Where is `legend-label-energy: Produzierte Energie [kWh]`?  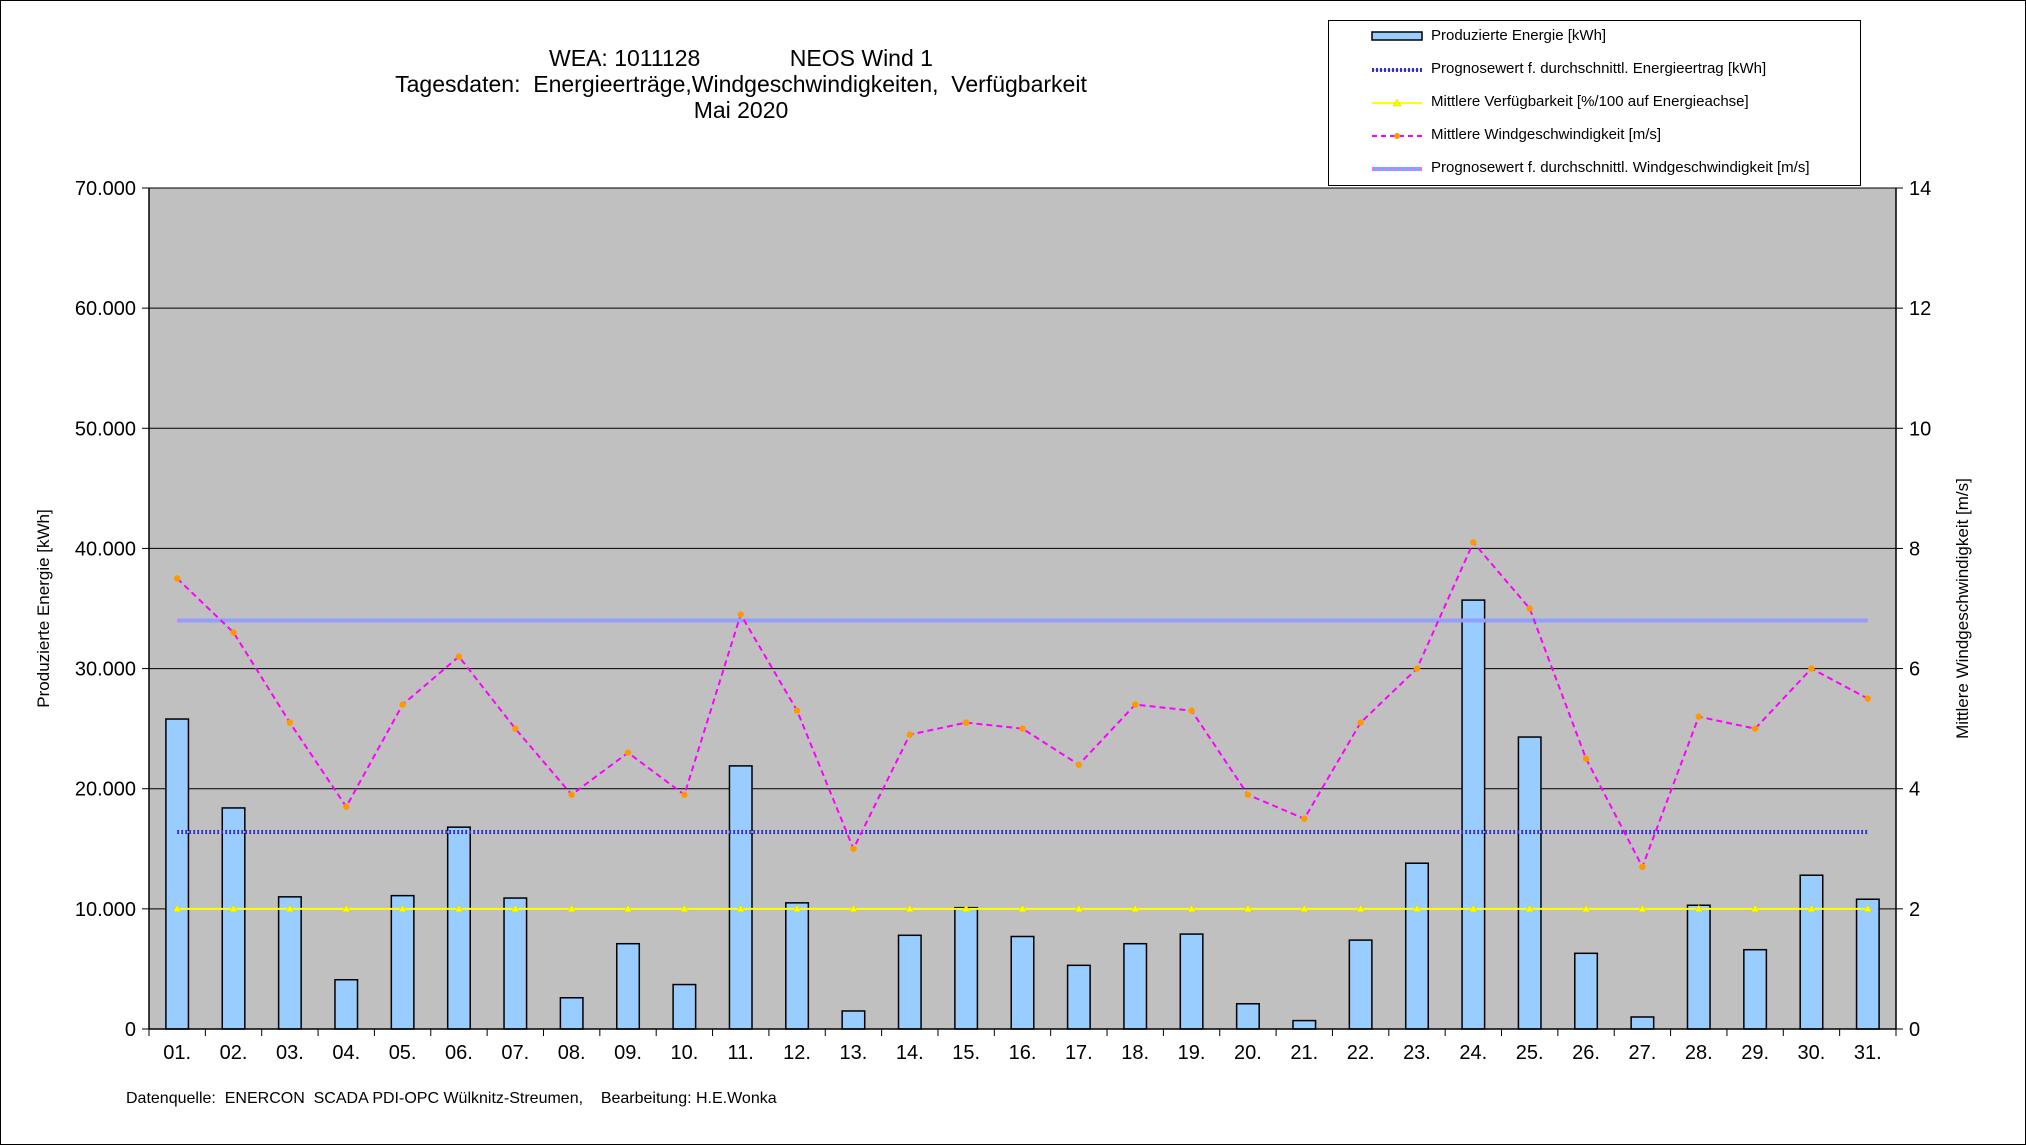
legend-label-energy: Produzierte Energie [kWh] is located at coordinates (1519, 35).